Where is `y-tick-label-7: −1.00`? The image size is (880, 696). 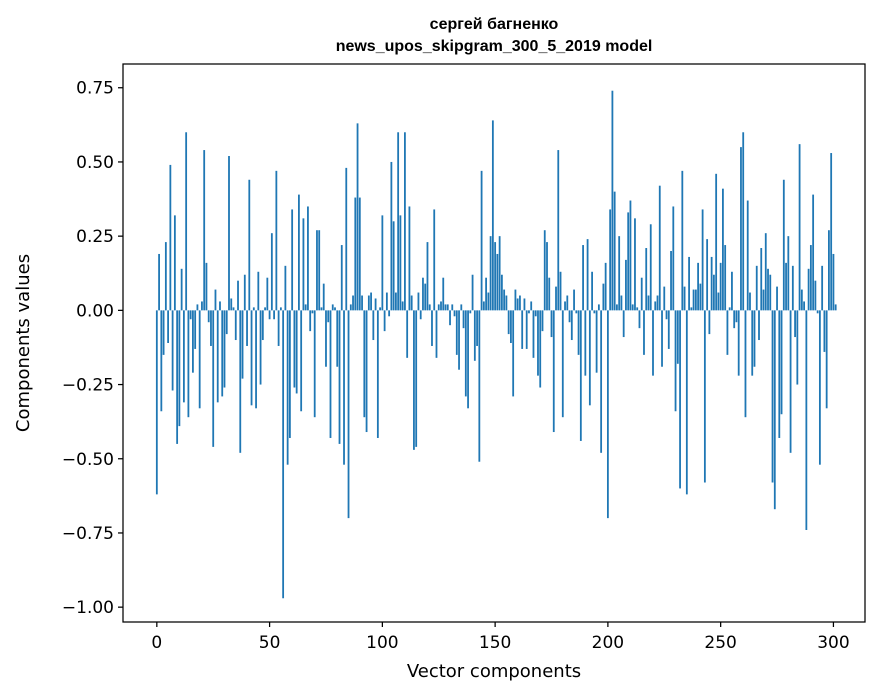
y-tick-label-7: −1.00 is located at coordinates (88, 608).